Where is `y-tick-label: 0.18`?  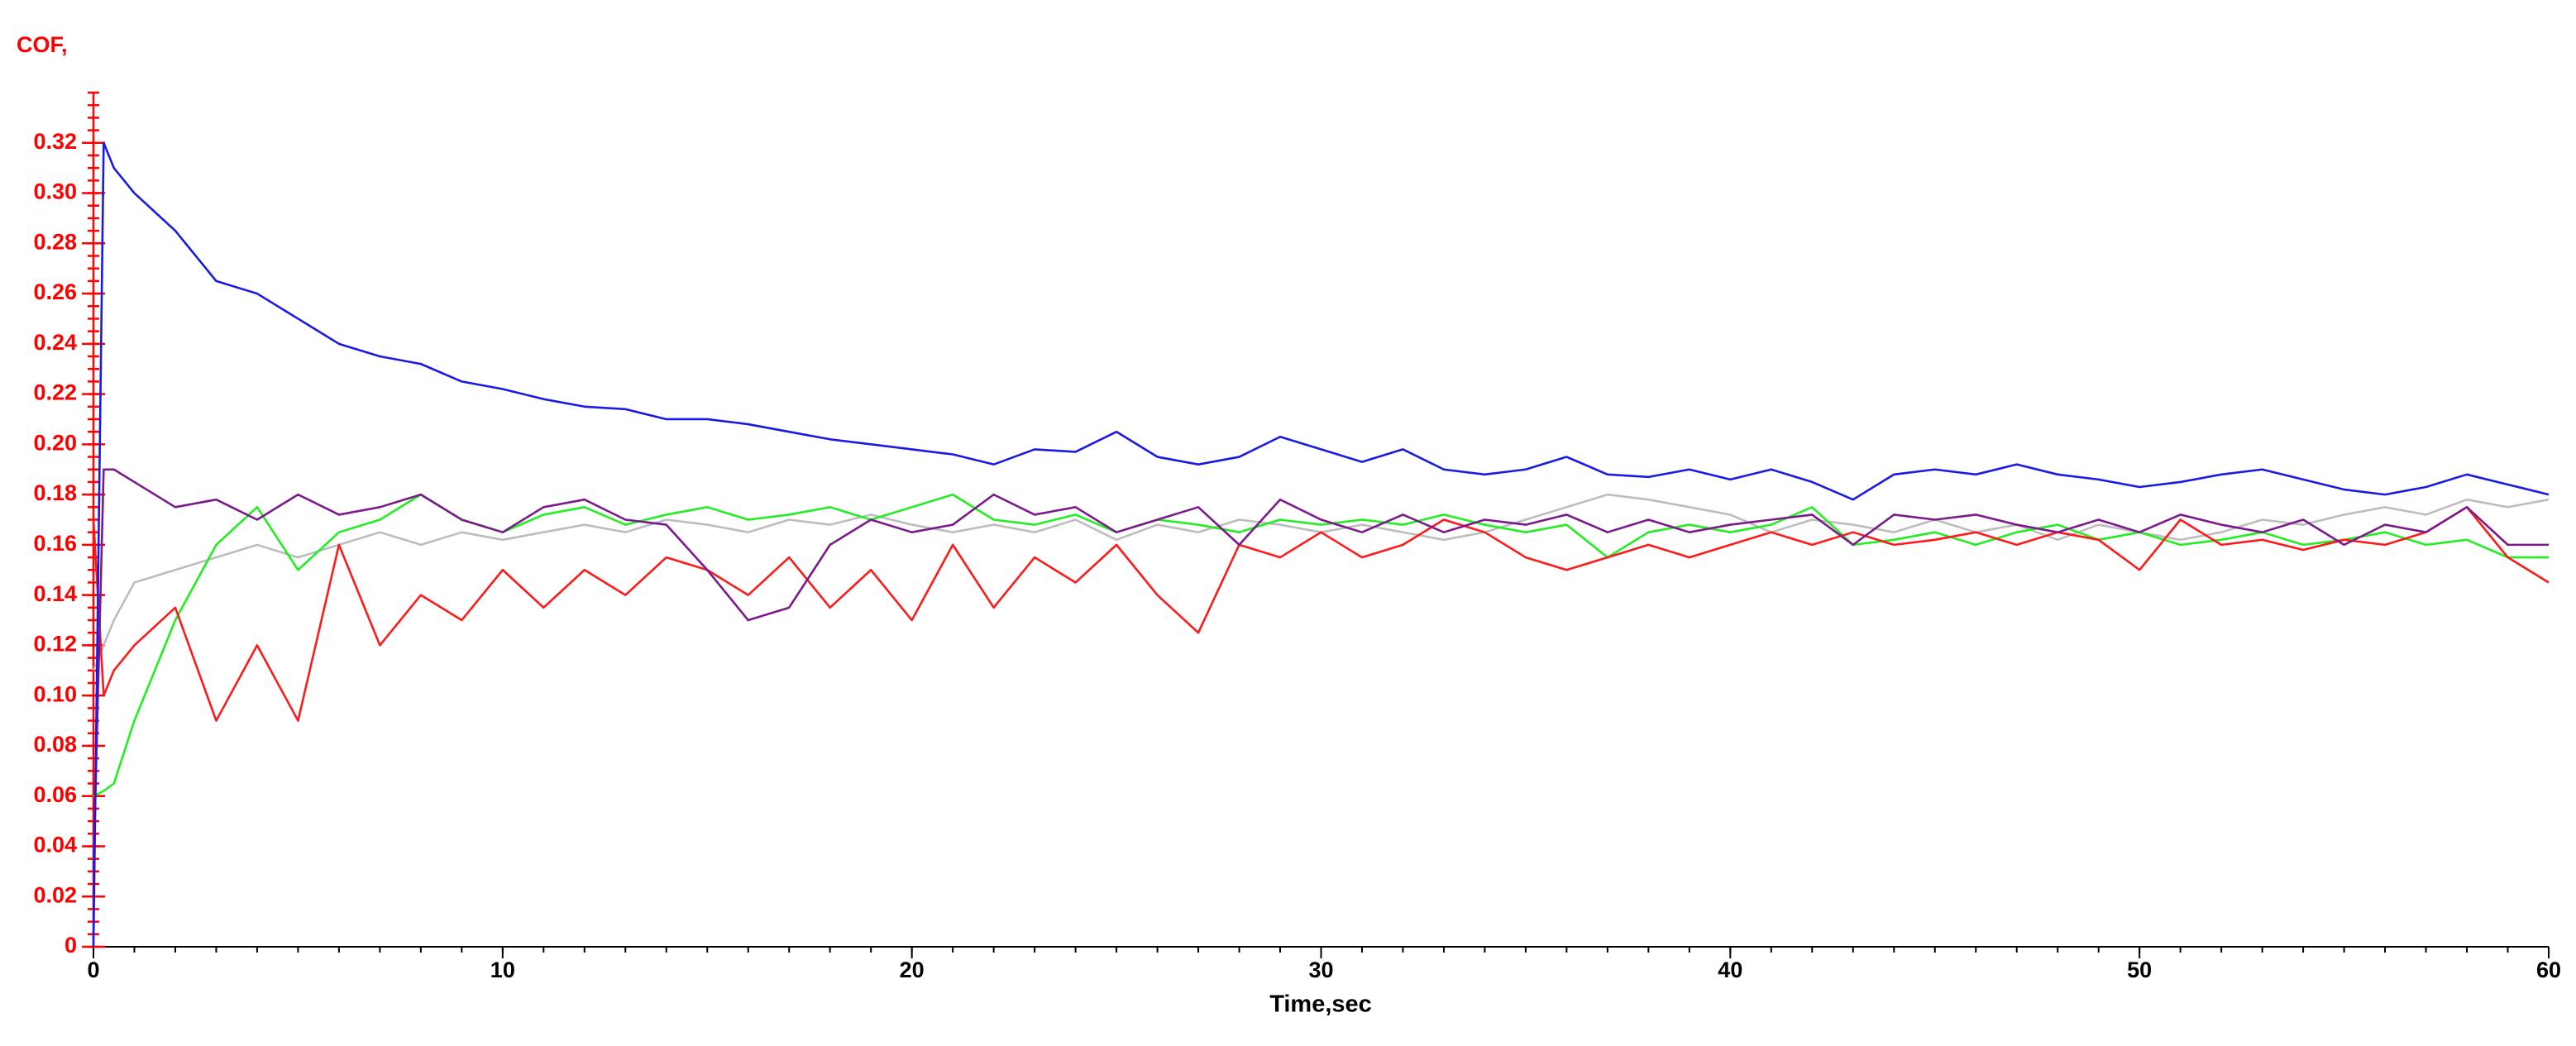
y-tick-label: 0.18 is located at coordinates (55, 492).